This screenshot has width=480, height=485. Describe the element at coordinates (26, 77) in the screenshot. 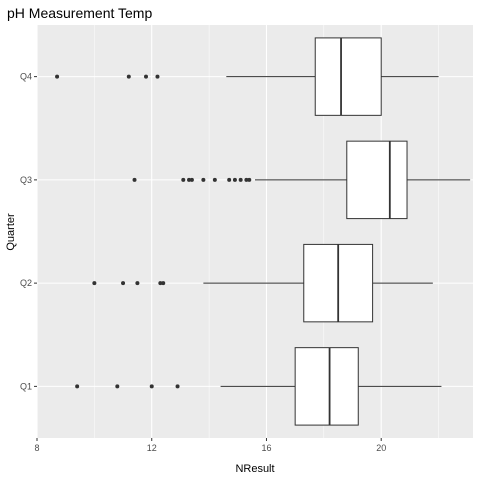

I see `y-tick-label: Q4` at that location.